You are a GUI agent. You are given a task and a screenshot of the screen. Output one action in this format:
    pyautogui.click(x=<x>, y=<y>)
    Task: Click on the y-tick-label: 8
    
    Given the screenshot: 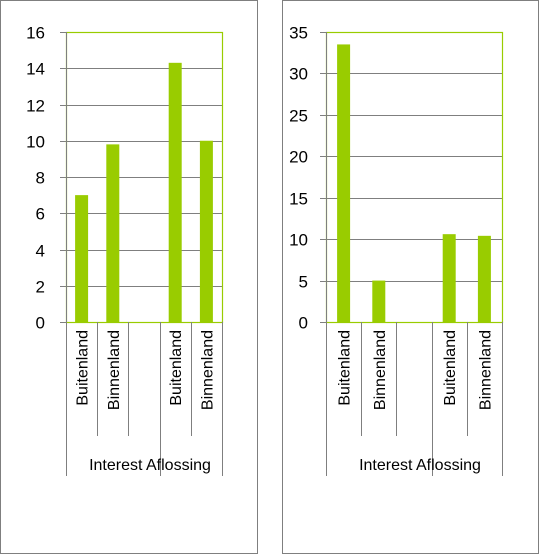 What is the action you would take?
    pyautogui.click(x=40, y=178)
    